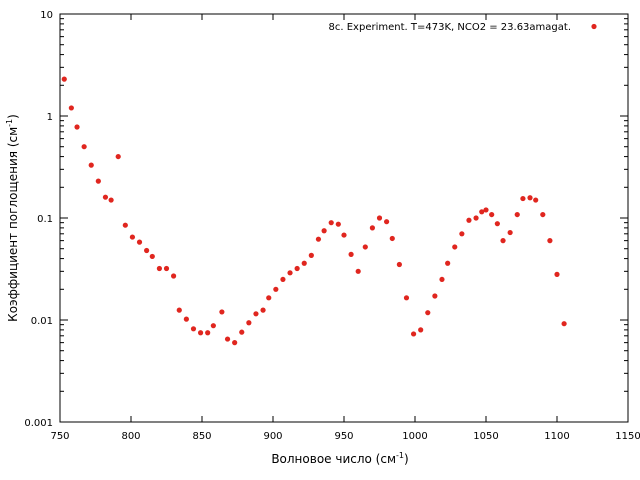  Describe the element at coordinates (13, 224) in the screenshot. I see `y-axis-label-base: Коэффициент поглощения (см` at that location.